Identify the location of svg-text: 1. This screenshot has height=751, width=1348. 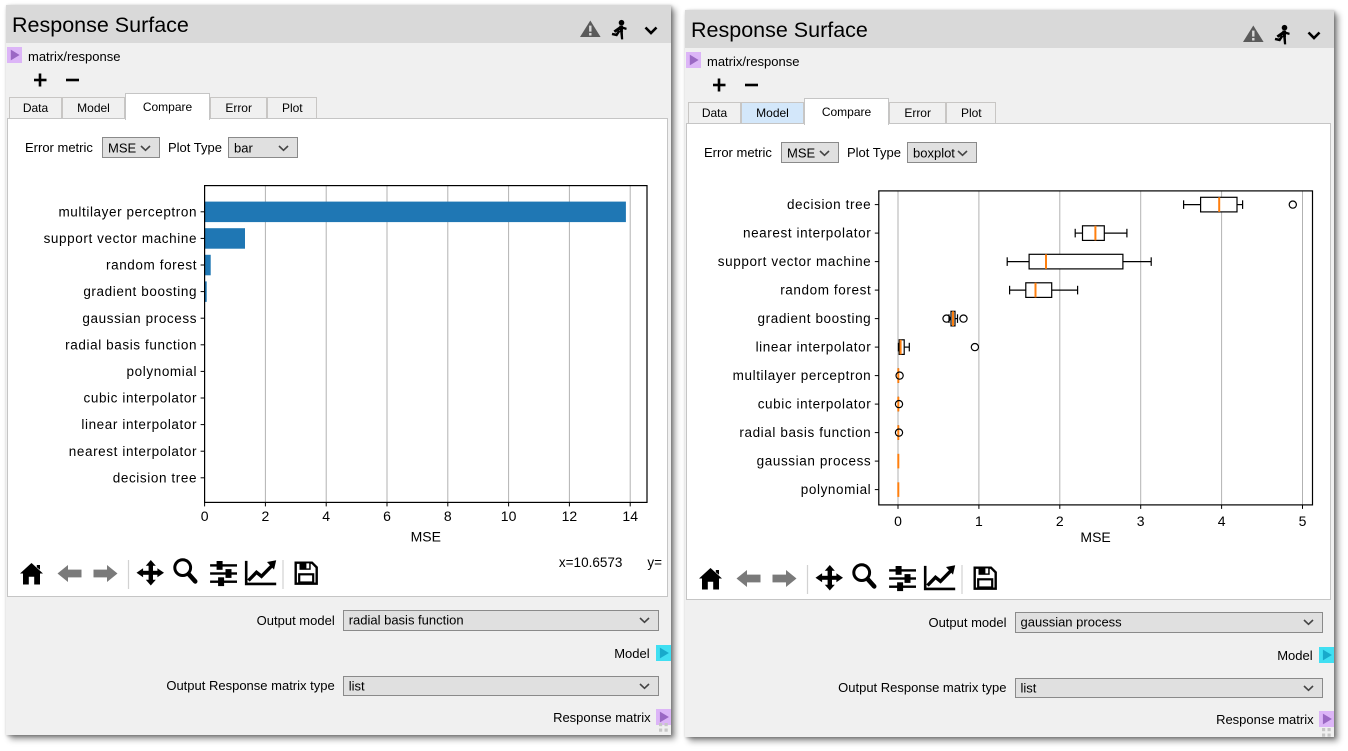
(979, 521).